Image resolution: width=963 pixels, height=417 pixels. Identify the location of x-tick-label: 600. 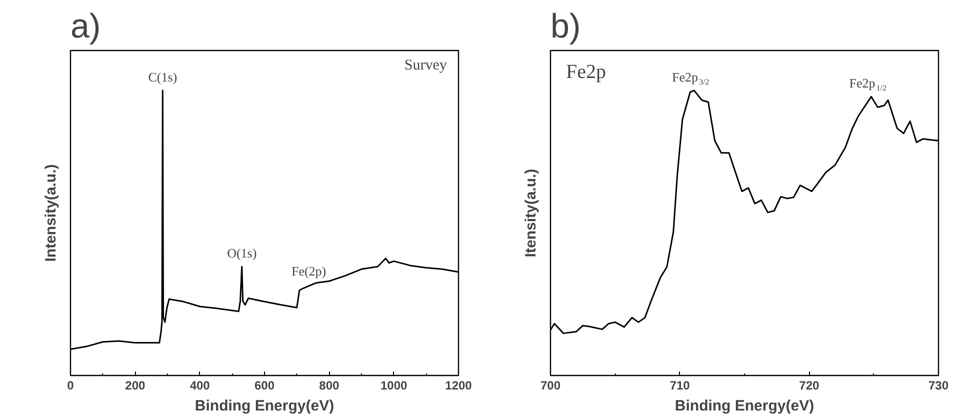
(264, 385).